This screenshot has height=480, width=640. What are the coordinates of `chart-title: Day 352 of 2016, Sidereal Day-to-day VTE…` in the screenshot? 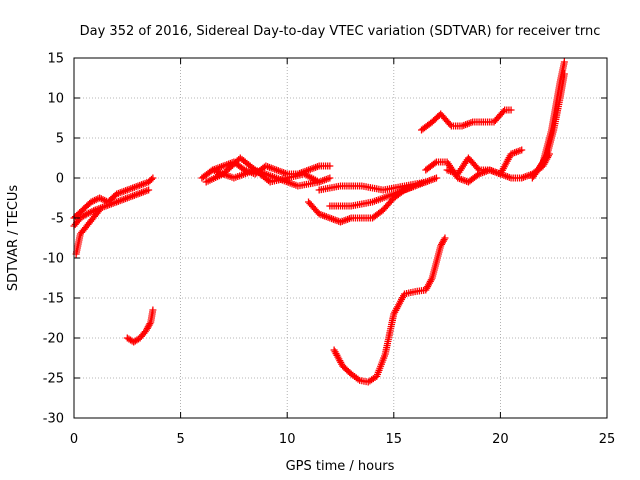 It's located at (340, 31).